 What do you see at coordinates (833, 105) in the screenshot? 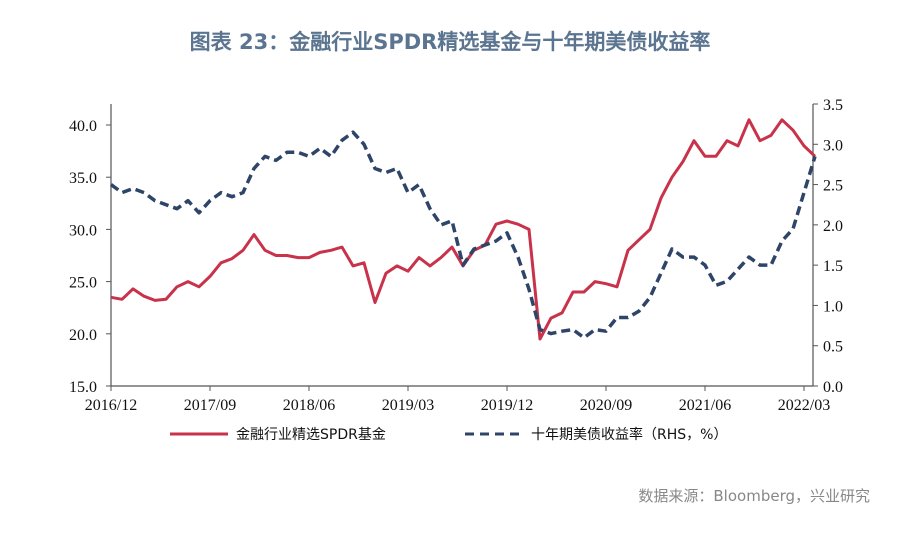
I see `right-tick-label: 3.5` at bounding box center [833, 105].